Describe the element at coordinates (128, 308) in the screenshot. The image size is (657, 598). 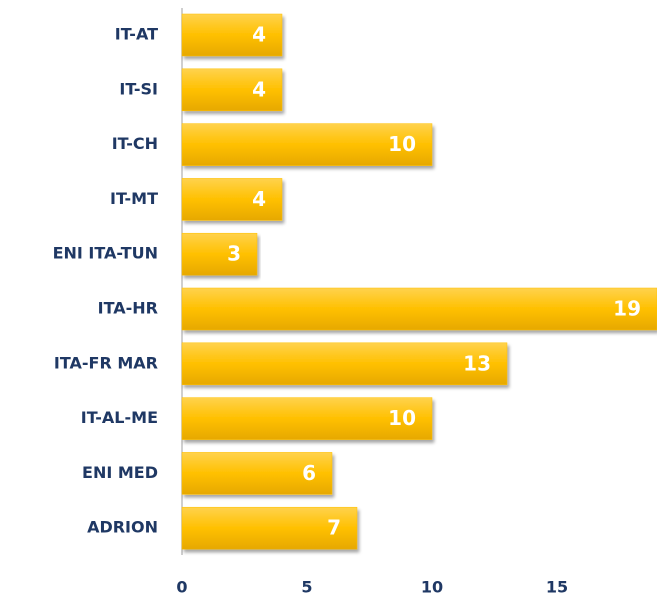
I see `y-tick-label: ITA-HR` at that location.